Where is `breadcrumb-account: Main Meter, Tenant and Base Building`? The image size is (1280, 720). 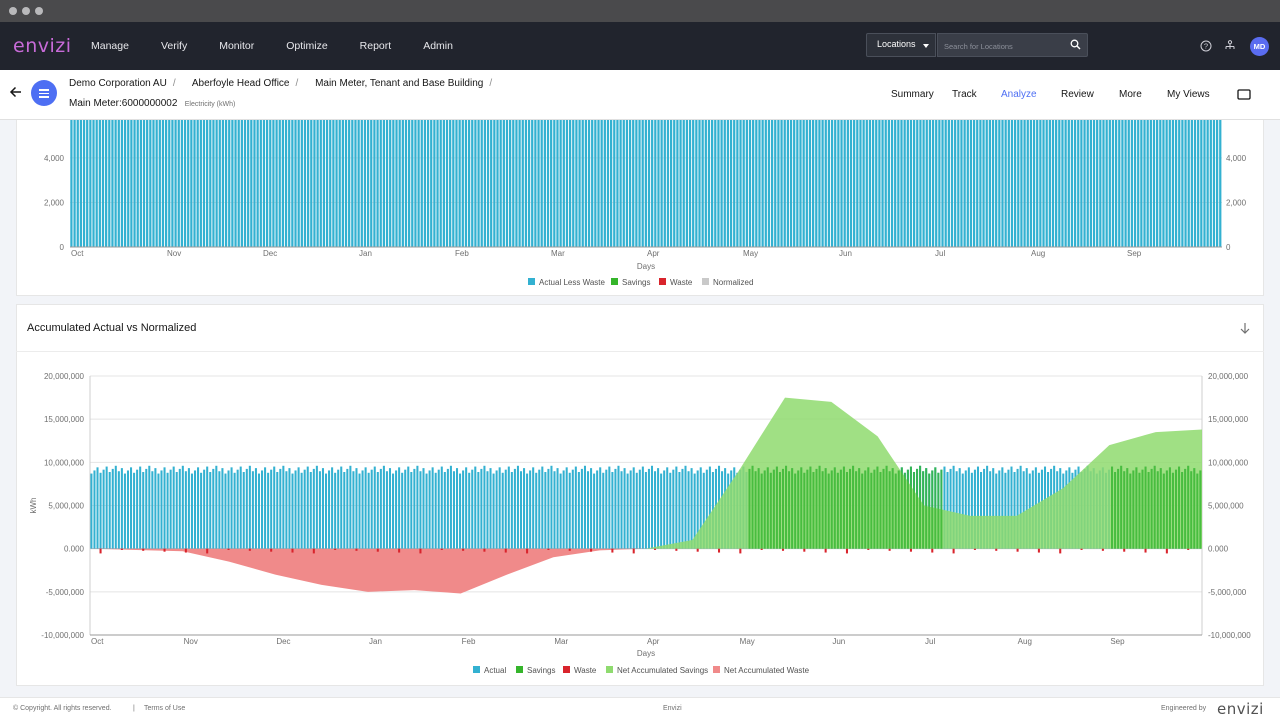
breadcrumb-account: Main Meter, Tenant and Base Building is located at coordinates (399, 83).